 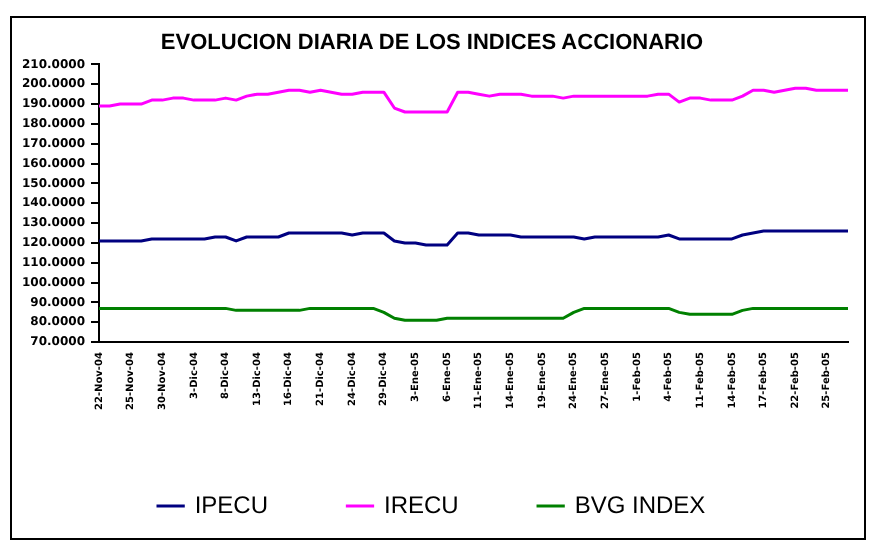 I want to click on chart-title: EVOLUCION DIARIA DE LOS INDICES ACCIONARIO, so click(x=432, y=43).